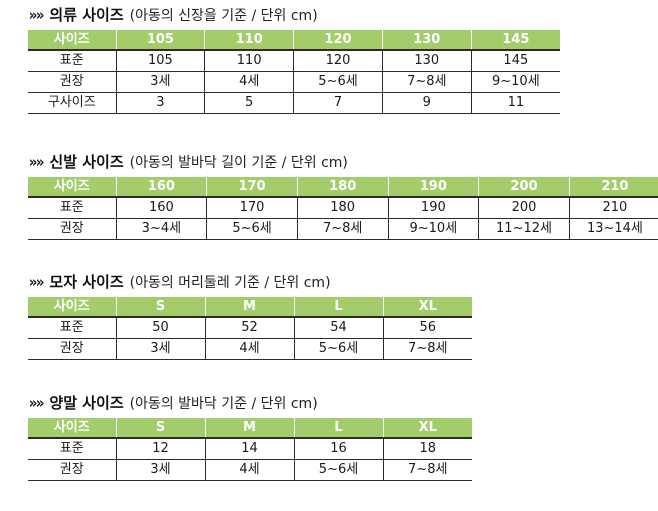 This screenshot has width=658, height=511. I want to click on section-title: »» 양말 사이즈 (아동의 발바닥 기준 / 단위 cm), so click(250, 403).